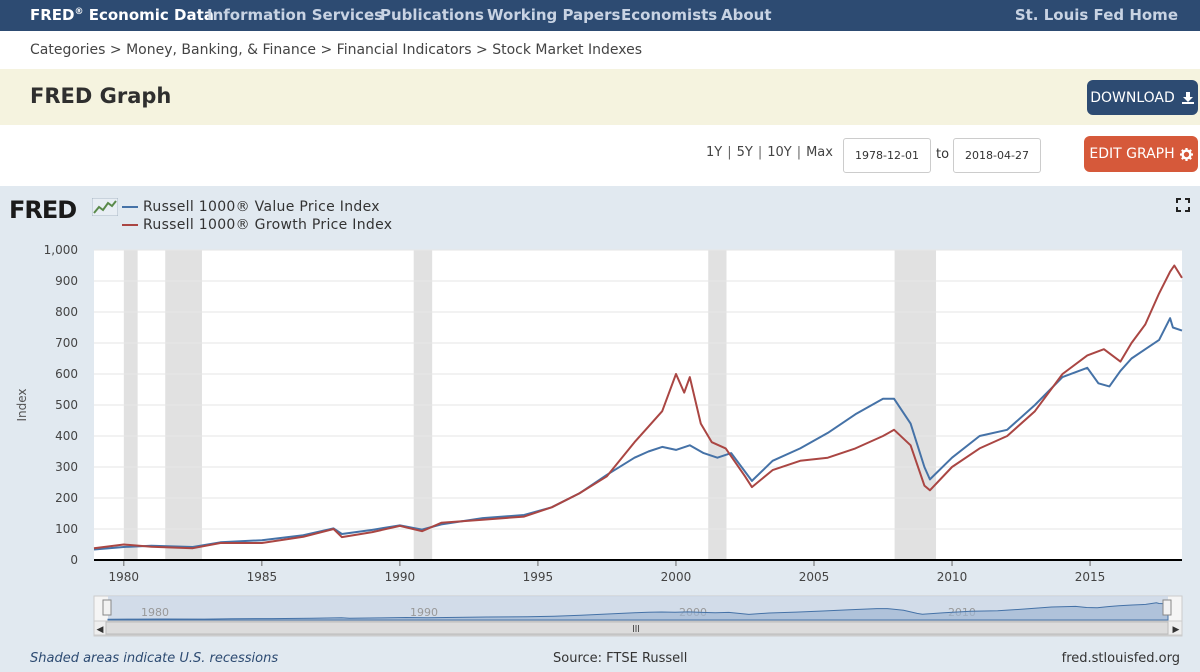 The image size is (1200, 672). What do you see at coordinates (1183, 205) in the screenshot?
I see `fullscreen-icon` at bounding box center [1183, 205].